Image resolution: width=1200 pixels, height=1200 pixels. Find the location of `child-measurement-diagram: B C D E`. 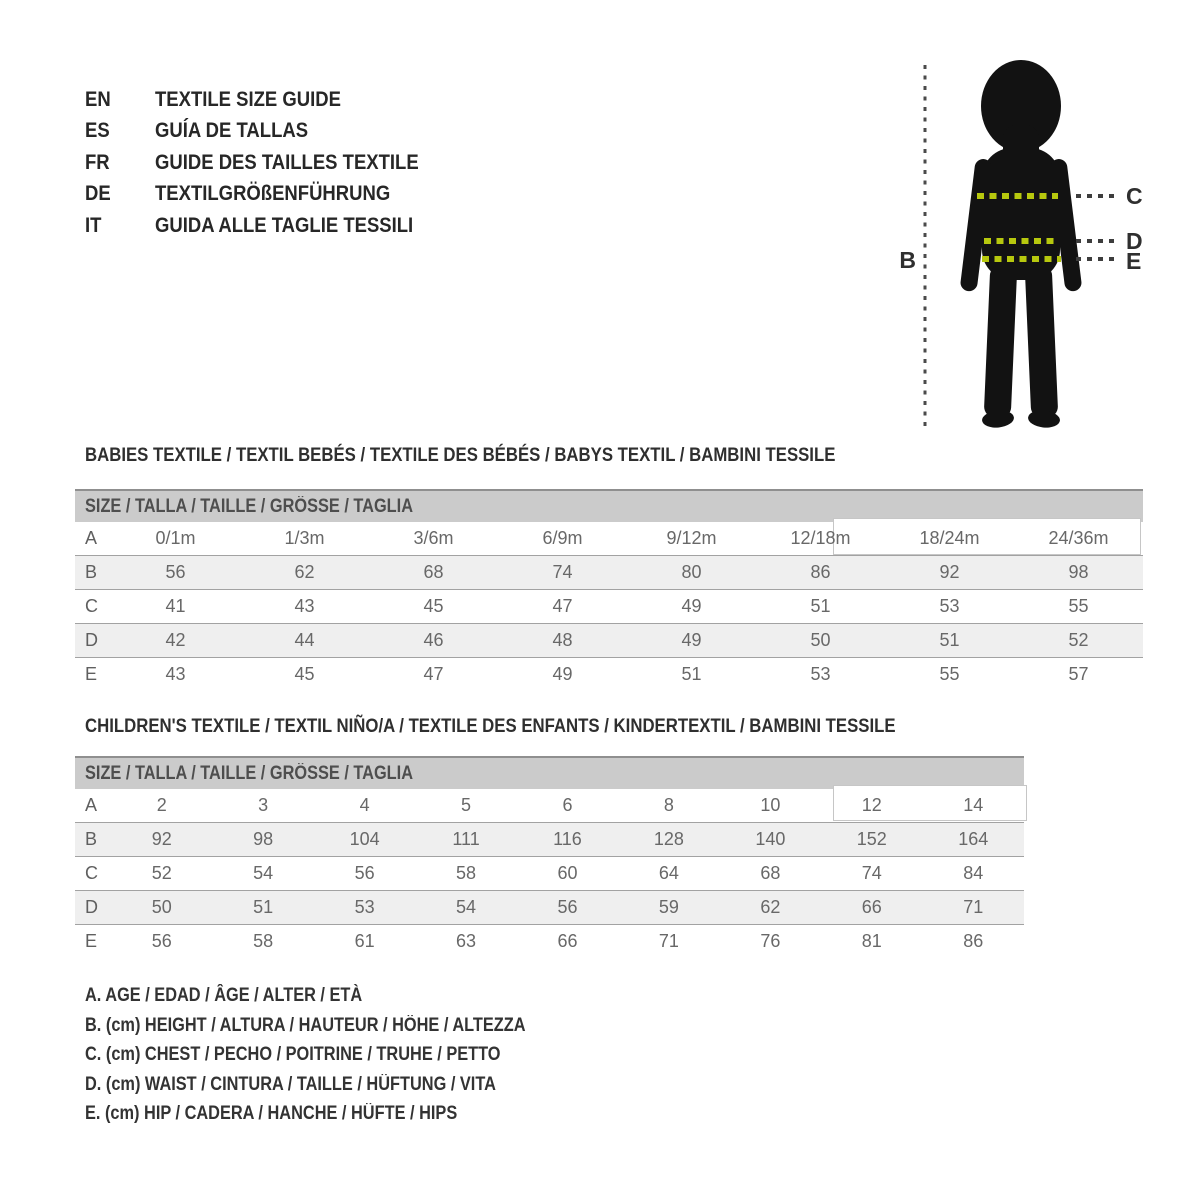

child-measurement-diagram: B C D E is located at coordinates (1021, 245).